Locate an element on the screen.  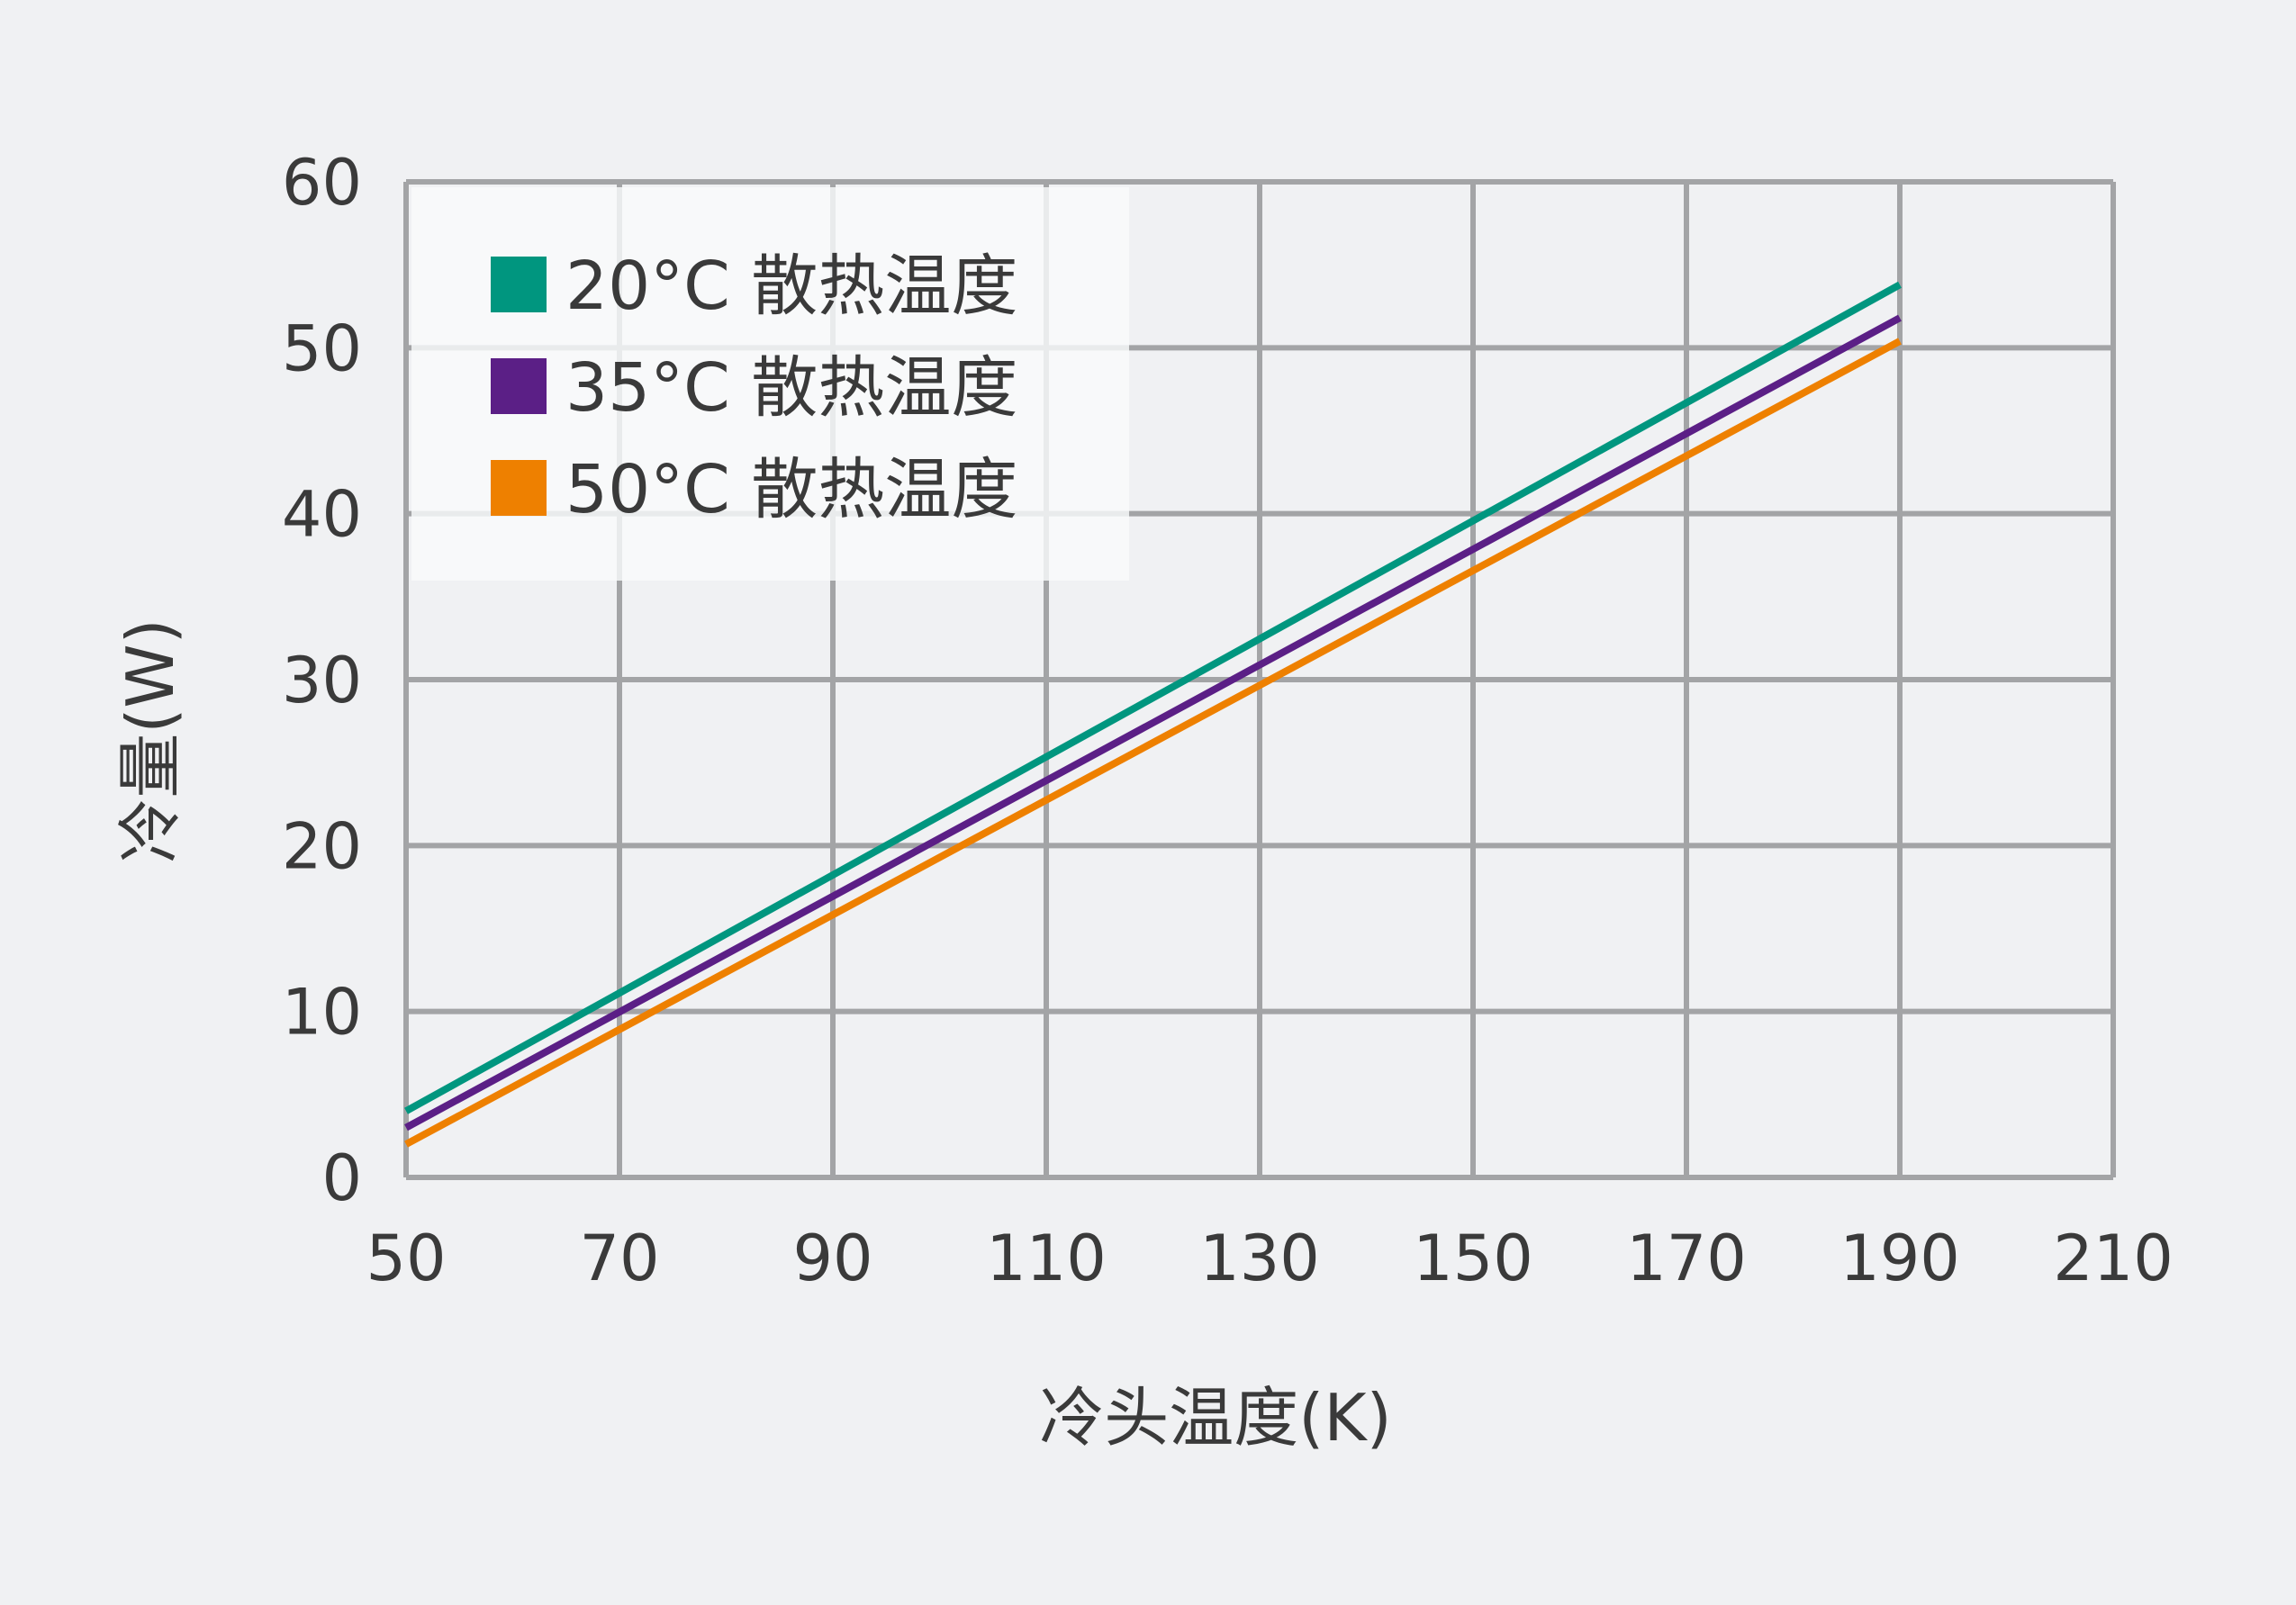
y-tick-label: 60 is located at coordinates (322, 183).